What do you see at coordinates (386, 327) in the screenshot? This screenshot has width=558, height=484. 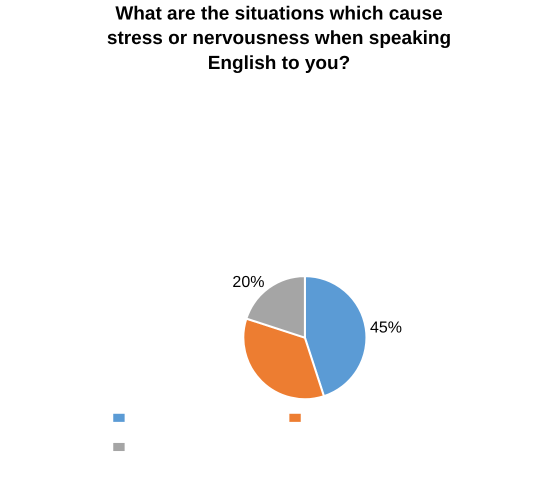 I see `data-label: 45%` at bounding box center [386, 327].